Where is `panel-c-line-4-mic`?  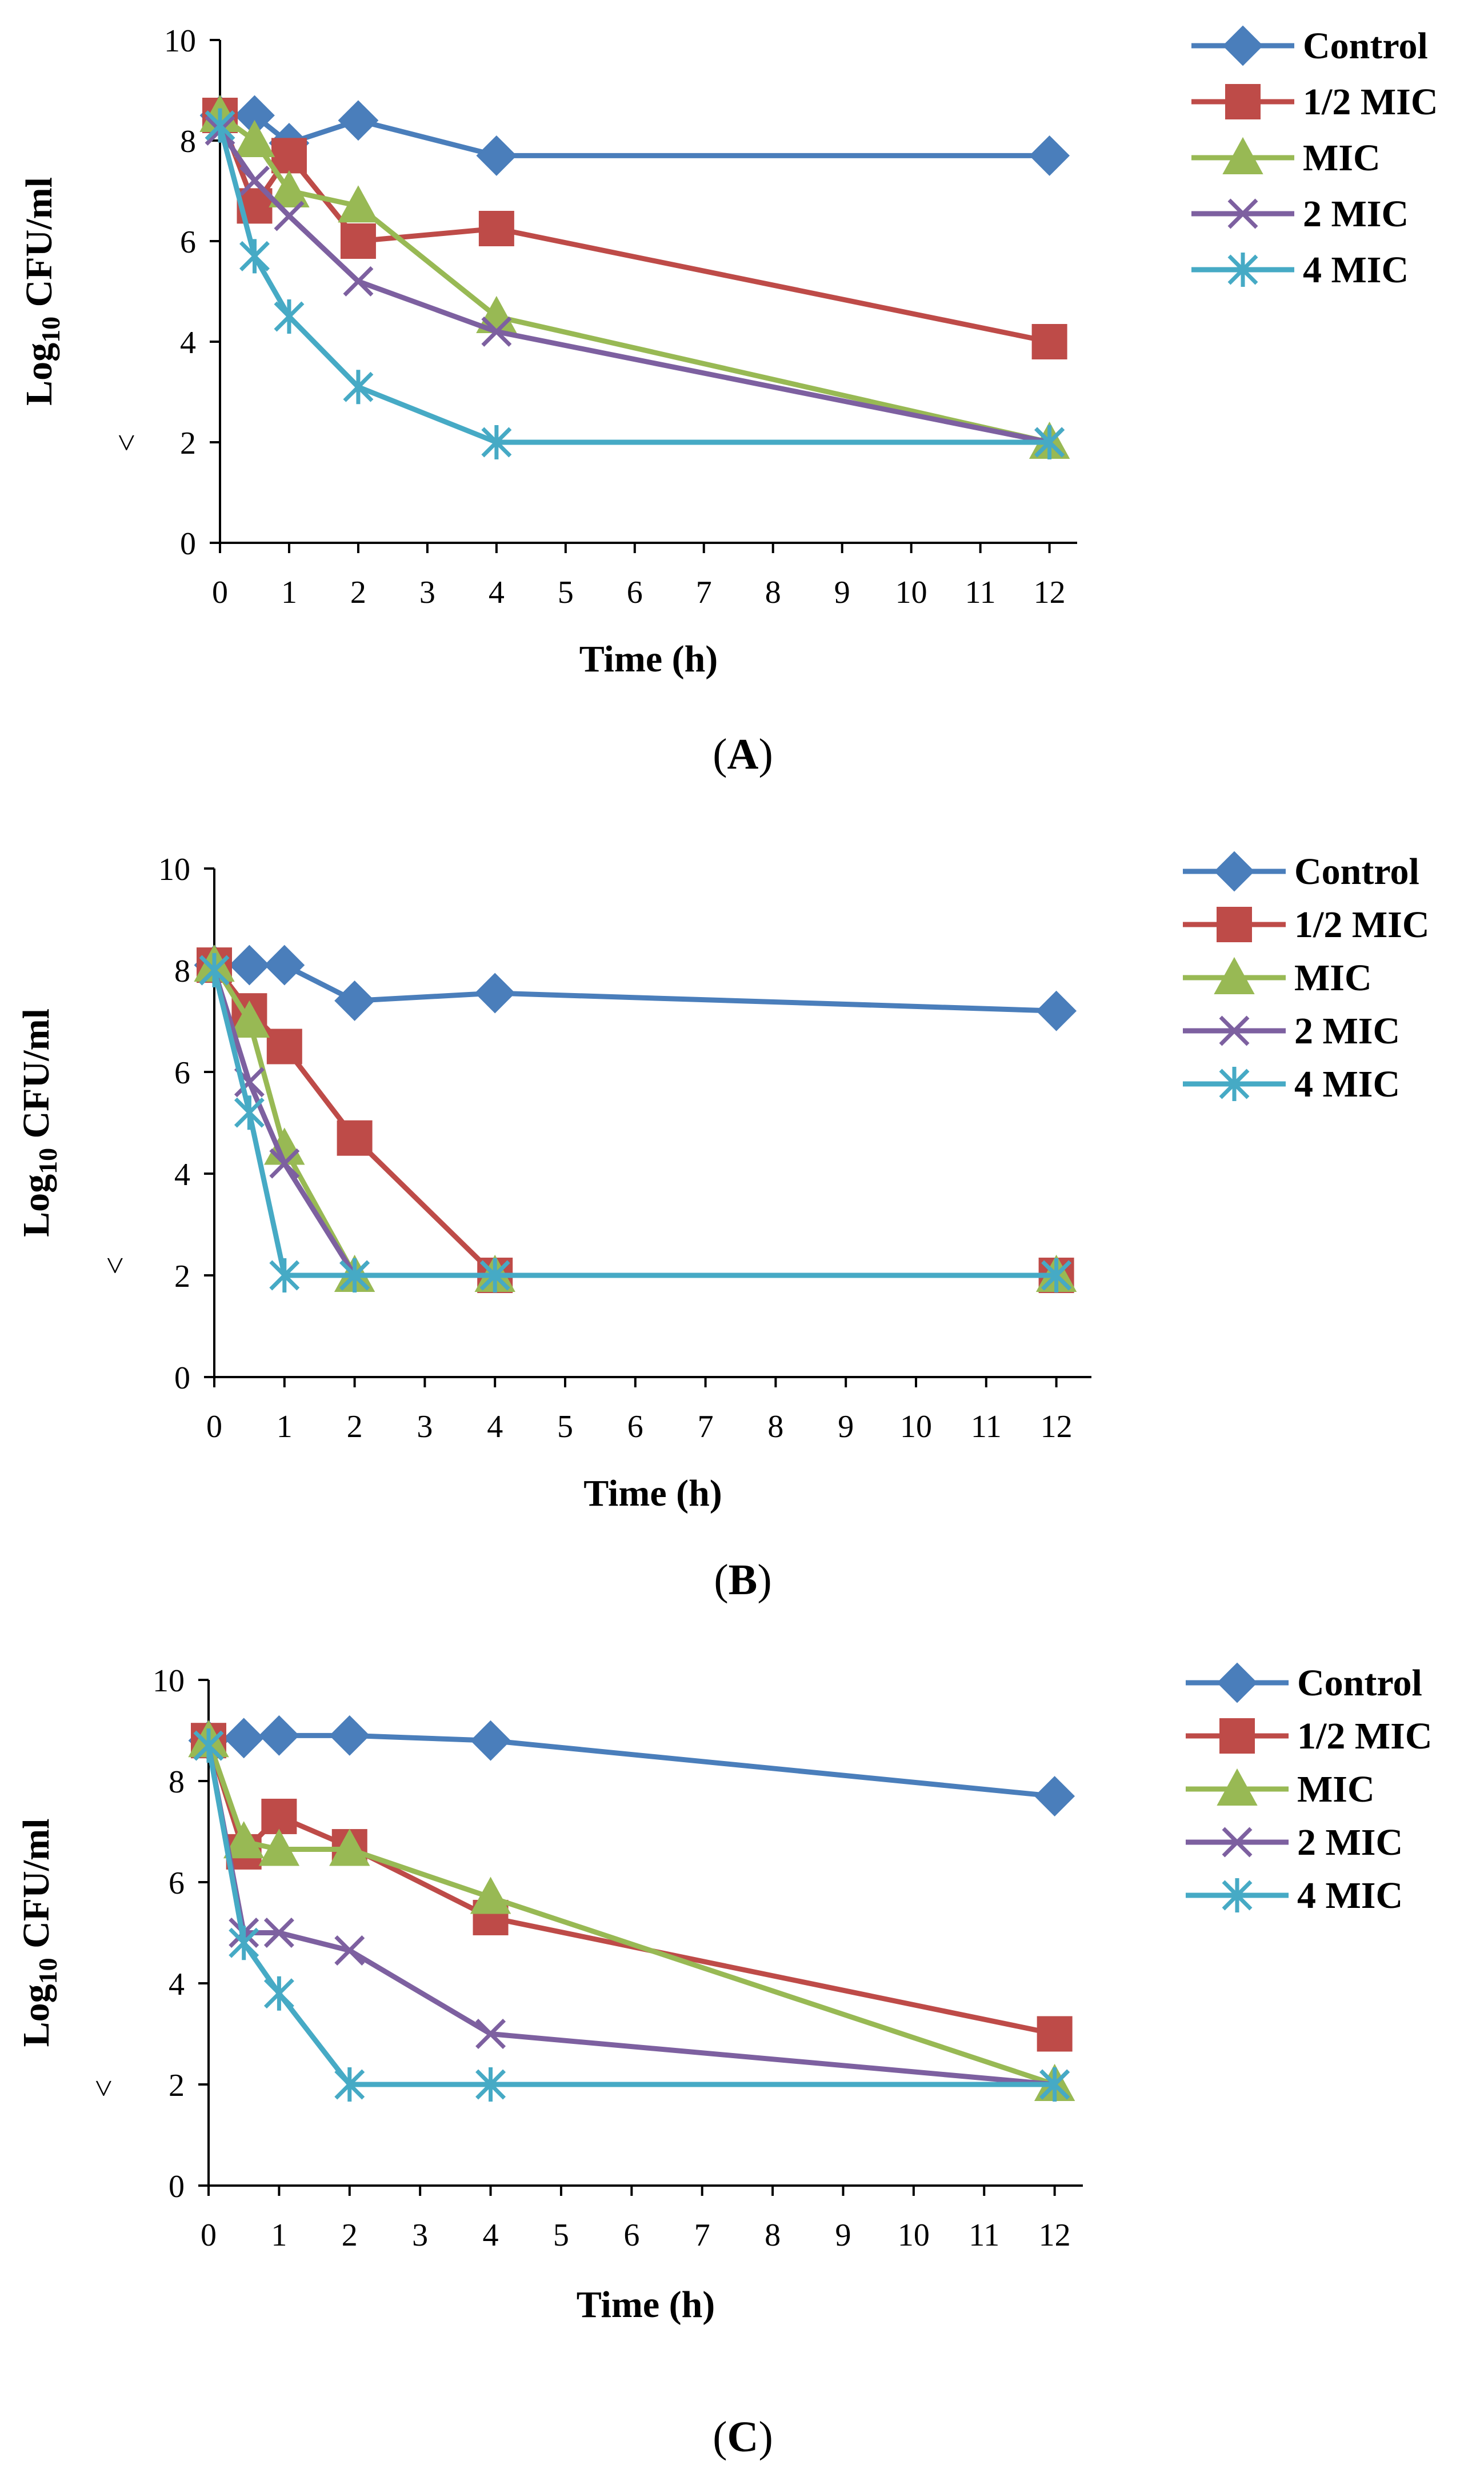
panel-c-line-4-mic is located at coordinates (630, 1916).